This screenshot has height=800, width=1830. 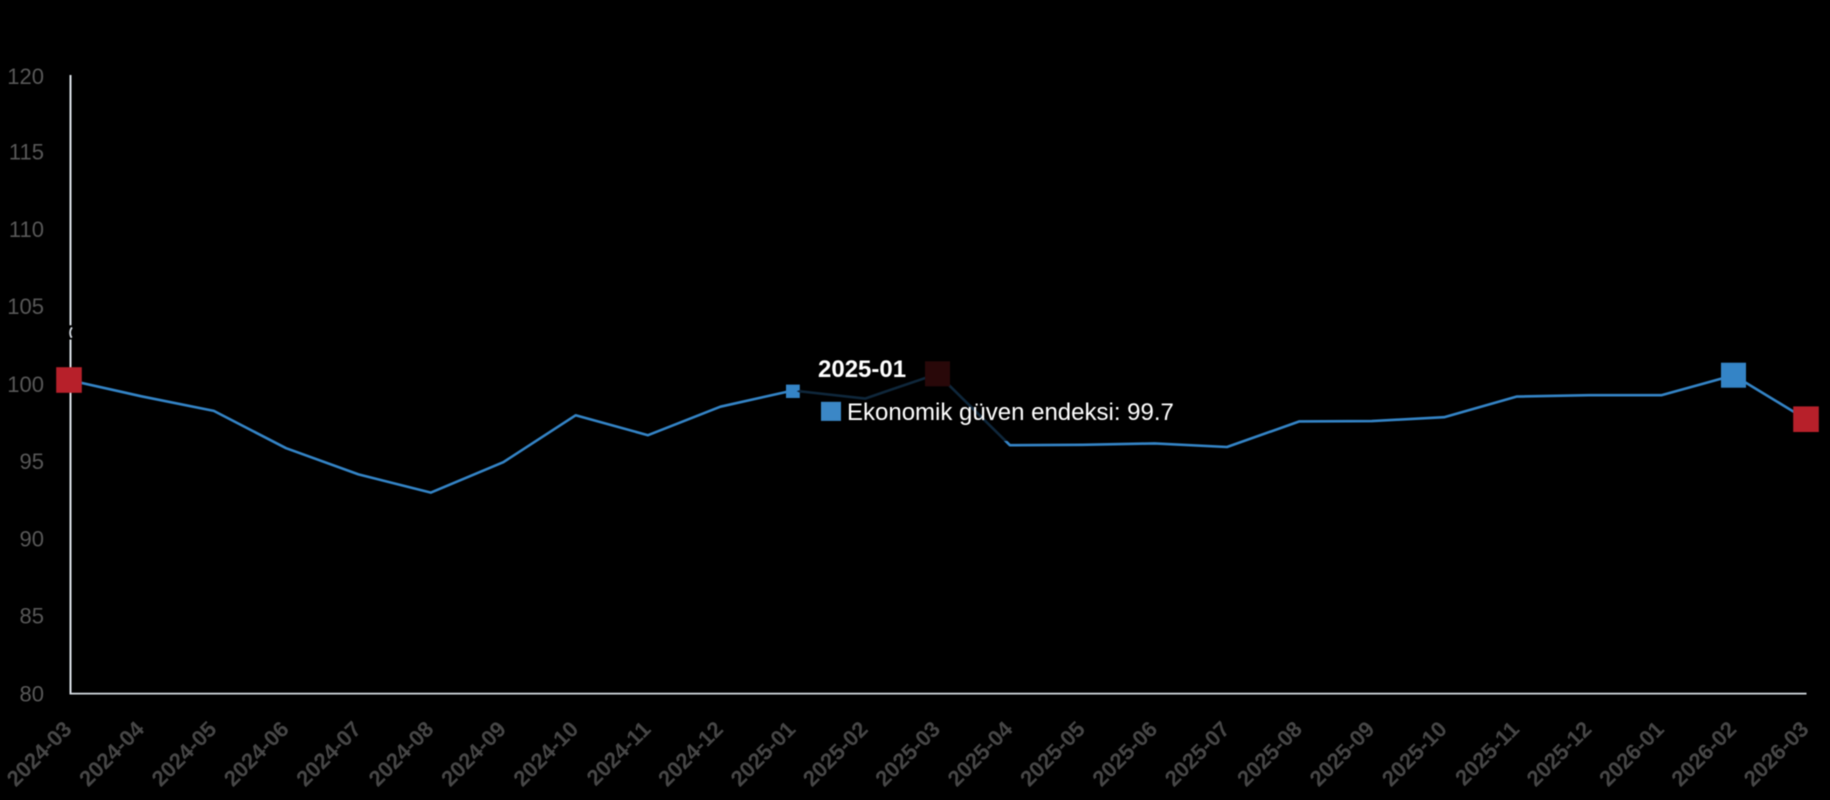 What do you see at coordinates (1010, 412) in the screenshot?
I see `svg-text: Ekonomik güven endeksi: 99.7` at bounding box center [1010, 412].